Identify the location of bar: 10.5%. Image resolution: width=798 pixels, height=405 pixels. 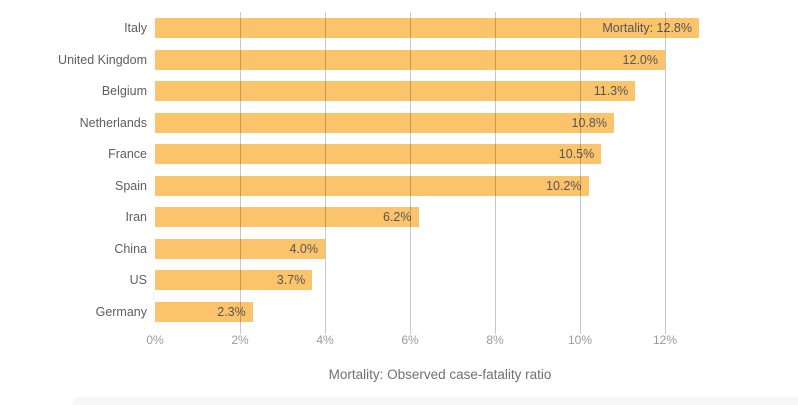
(378, 154).